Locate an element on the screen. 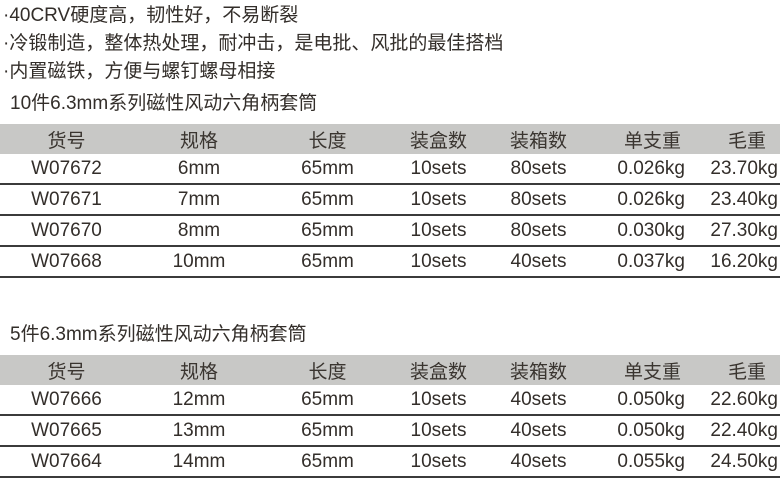 Image resolution: width=780 pixels, height=484 pixels. table-cell: W07670 is located at coordinates (66, 231).